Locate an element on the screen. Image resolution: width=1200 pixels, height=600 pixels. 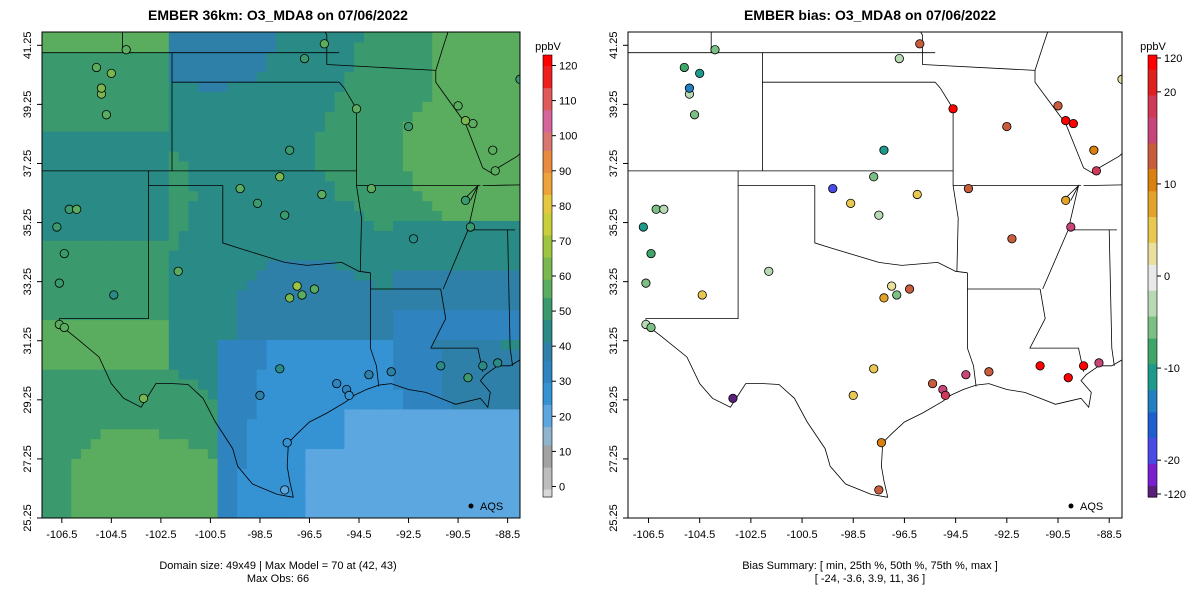
colorbar-tick-label: 30 is located at coordinates (565, 382).